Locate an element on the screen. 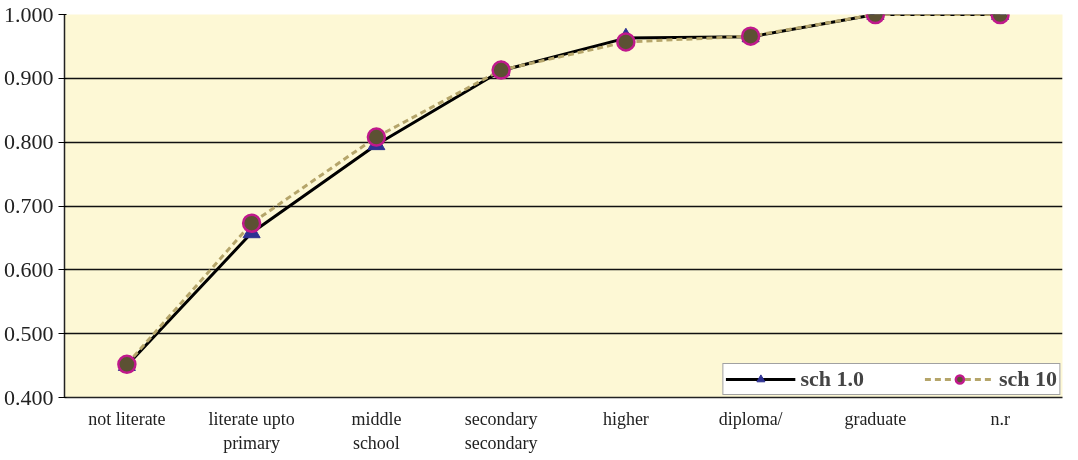 This screenshot has height=460, width=1078. y-tick-label: 0.500 is located at coordinates (29, 333).